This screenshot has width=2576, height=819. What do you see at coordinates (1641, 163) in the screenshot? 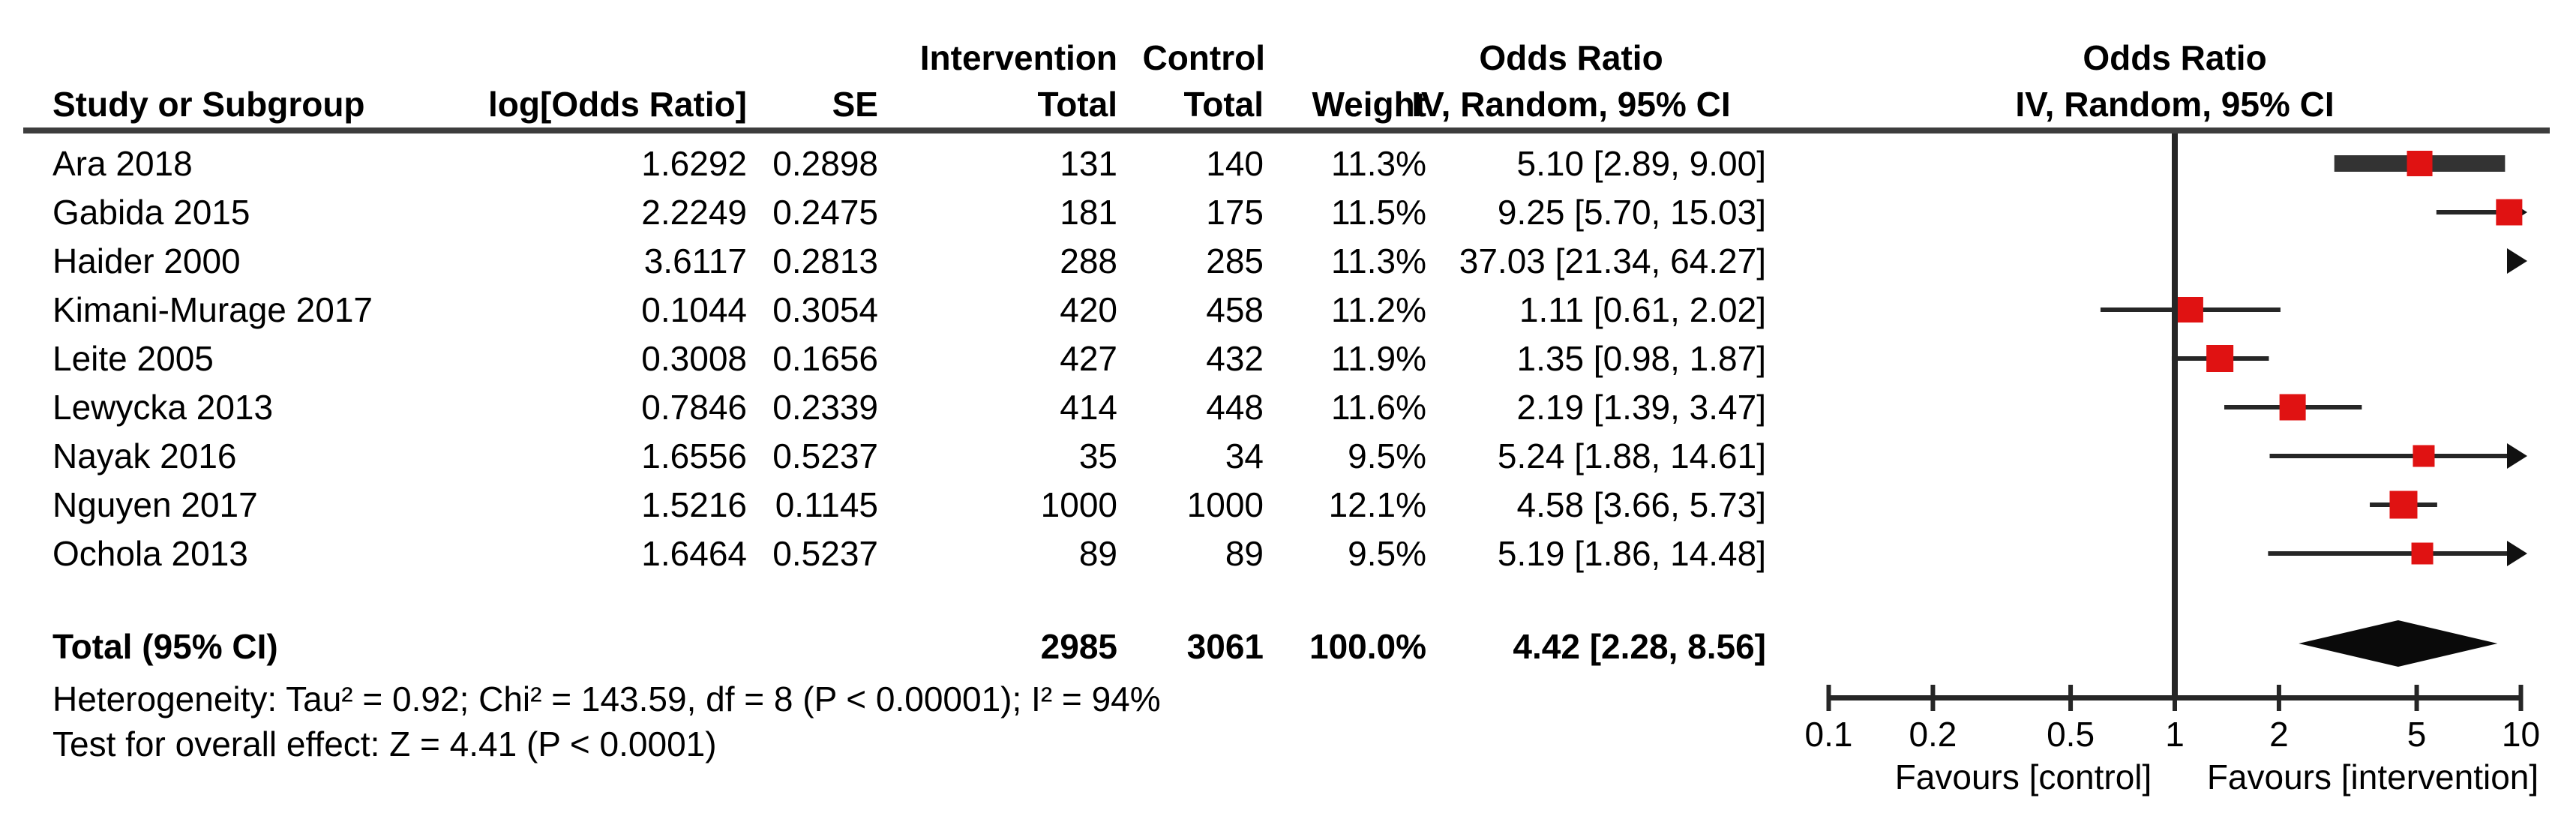
I see `ci-text: 5.10 [2.89, 9.00]` at bounding box center [1641, 163].